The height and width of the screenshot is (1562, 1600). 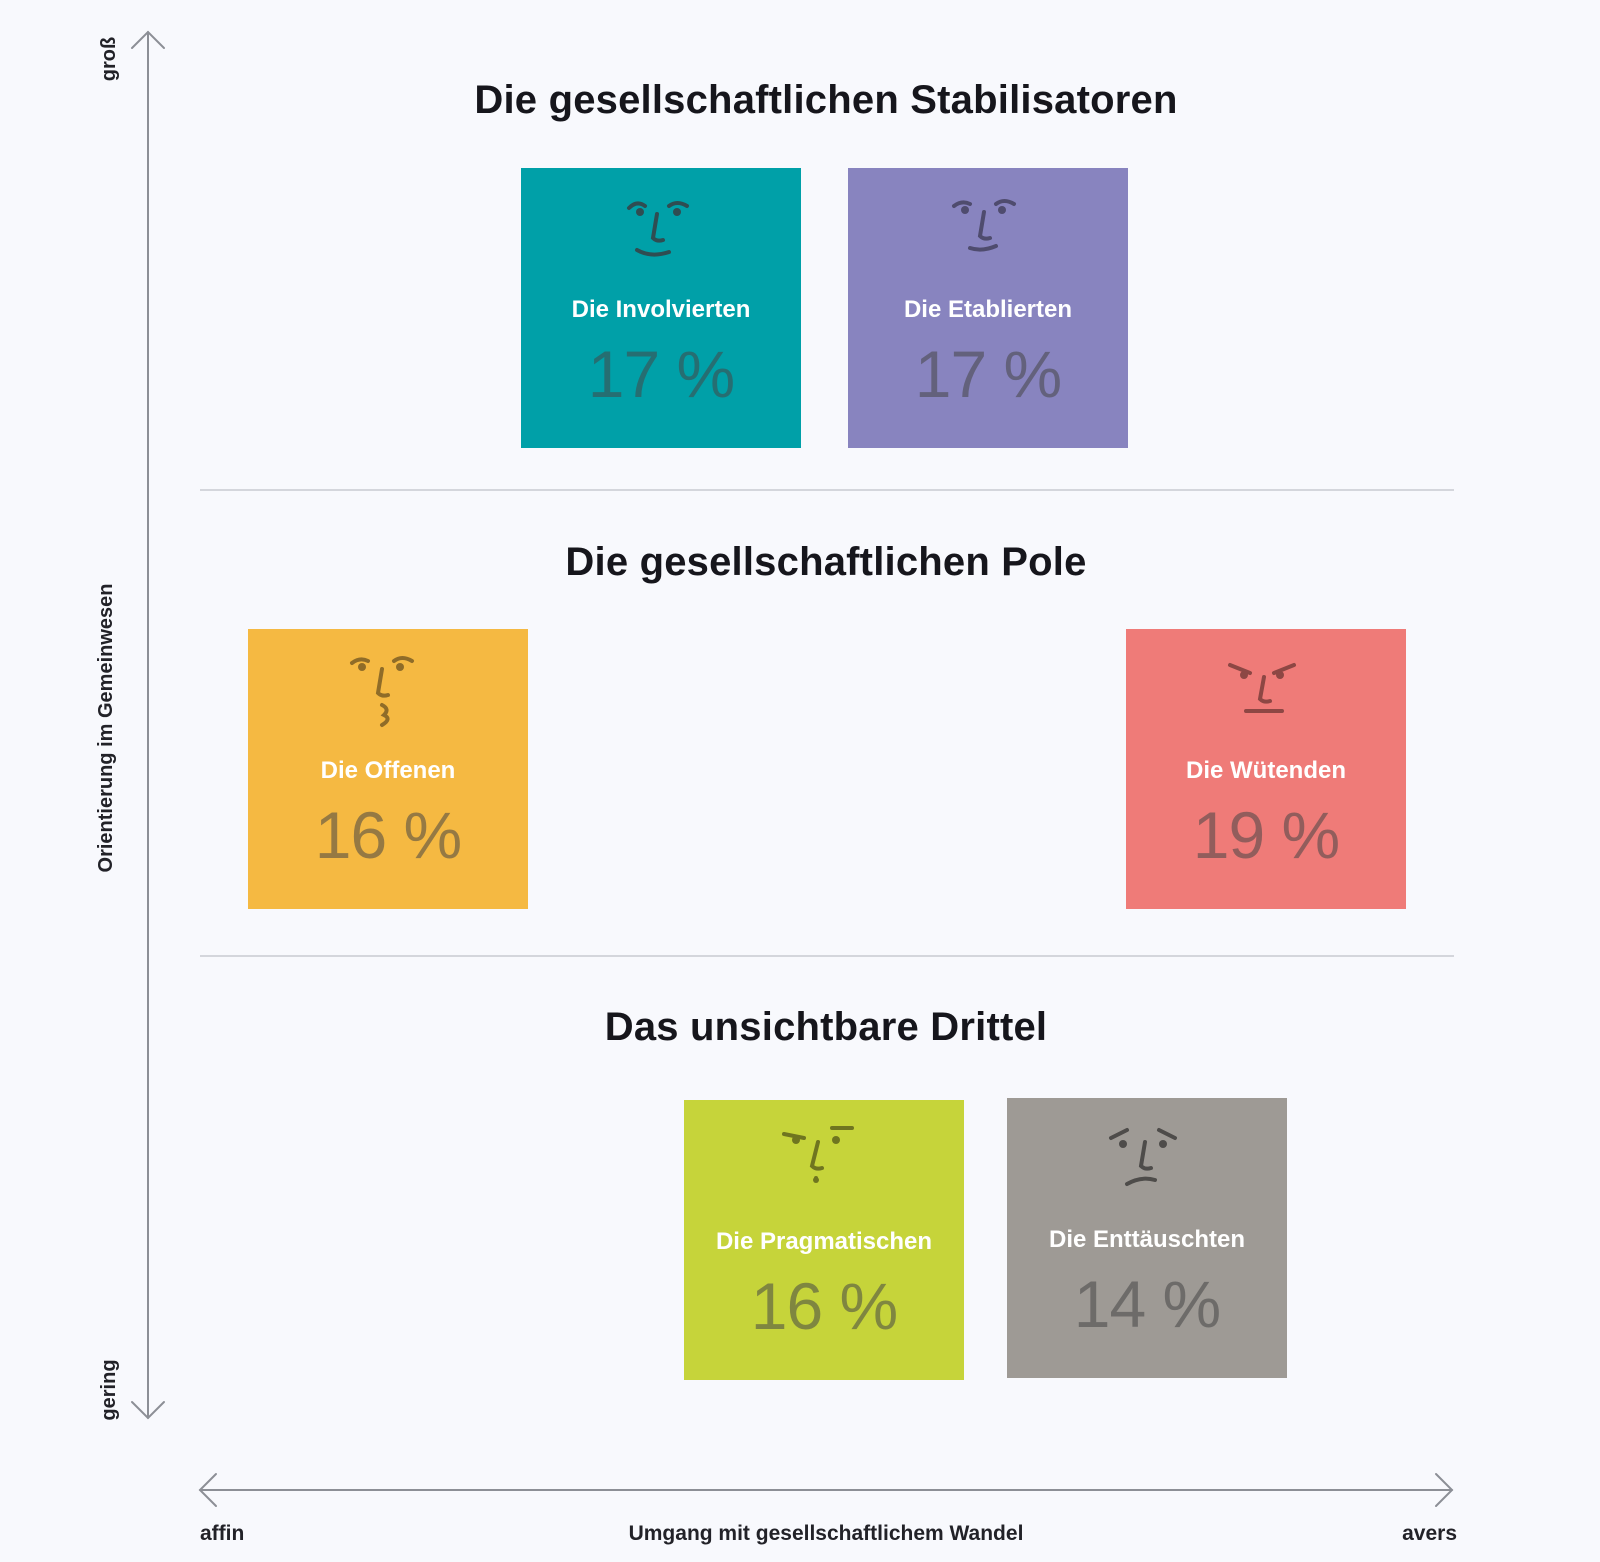 I want to click on segment-card-enttaeuschten: Die Enttäuschten 14 %, so click(x=1147, y=1238).